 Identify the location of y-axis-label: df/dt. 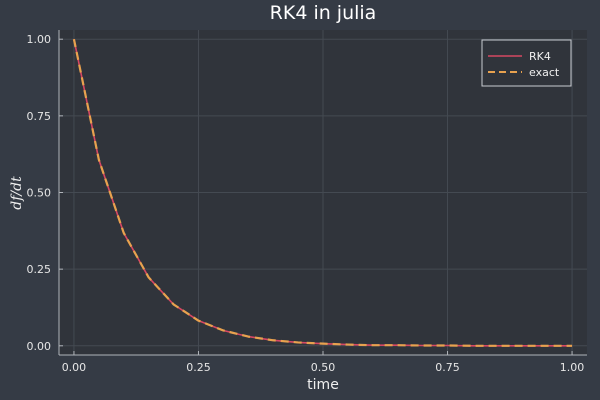
(17, 193).